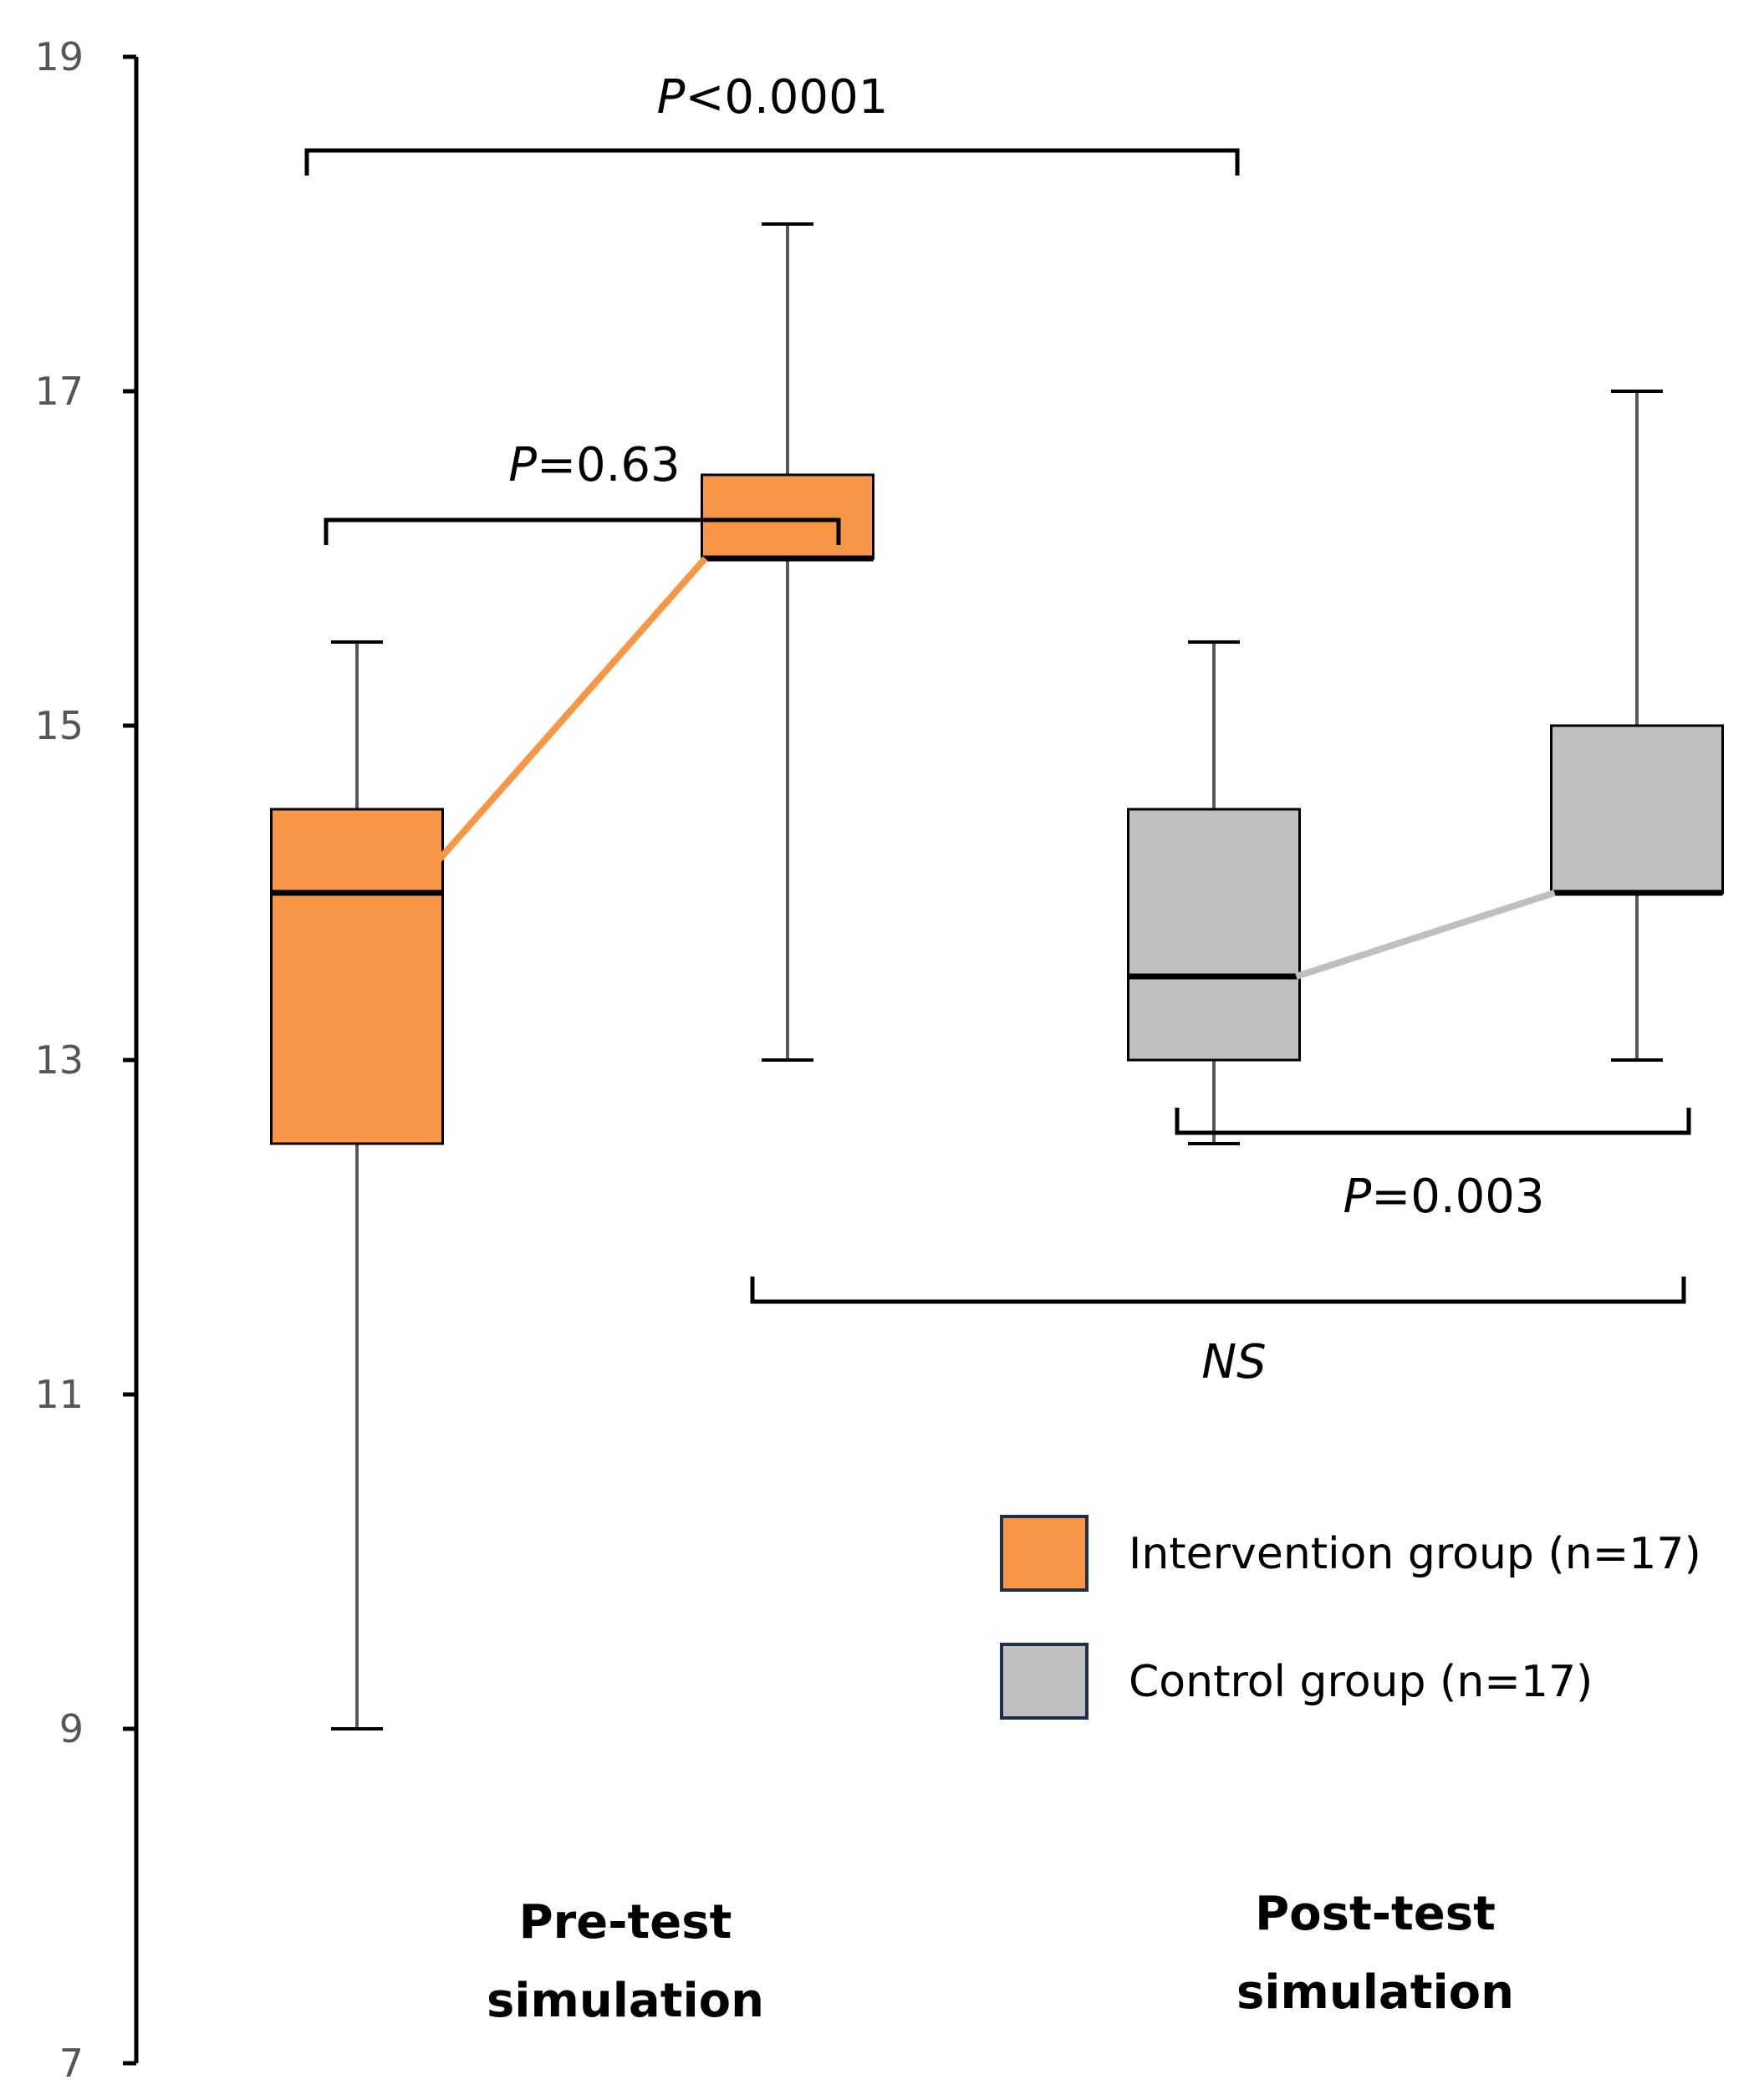  I want to click on y-tick-label-7: 7, so click(71, 2064).